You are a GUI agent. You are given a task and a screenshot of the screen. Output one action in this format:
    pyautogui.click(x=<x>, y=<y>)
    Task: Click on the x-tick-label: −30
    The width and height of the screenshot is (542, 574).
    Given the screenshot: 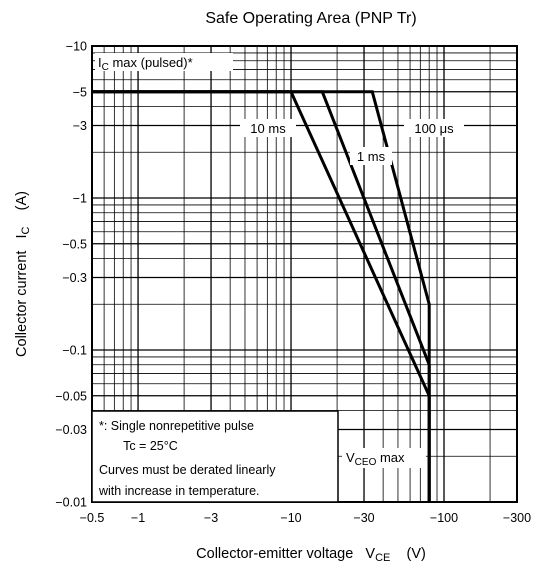 What is the action you would take?
    pyautogui.click(x=363, y=518)
    